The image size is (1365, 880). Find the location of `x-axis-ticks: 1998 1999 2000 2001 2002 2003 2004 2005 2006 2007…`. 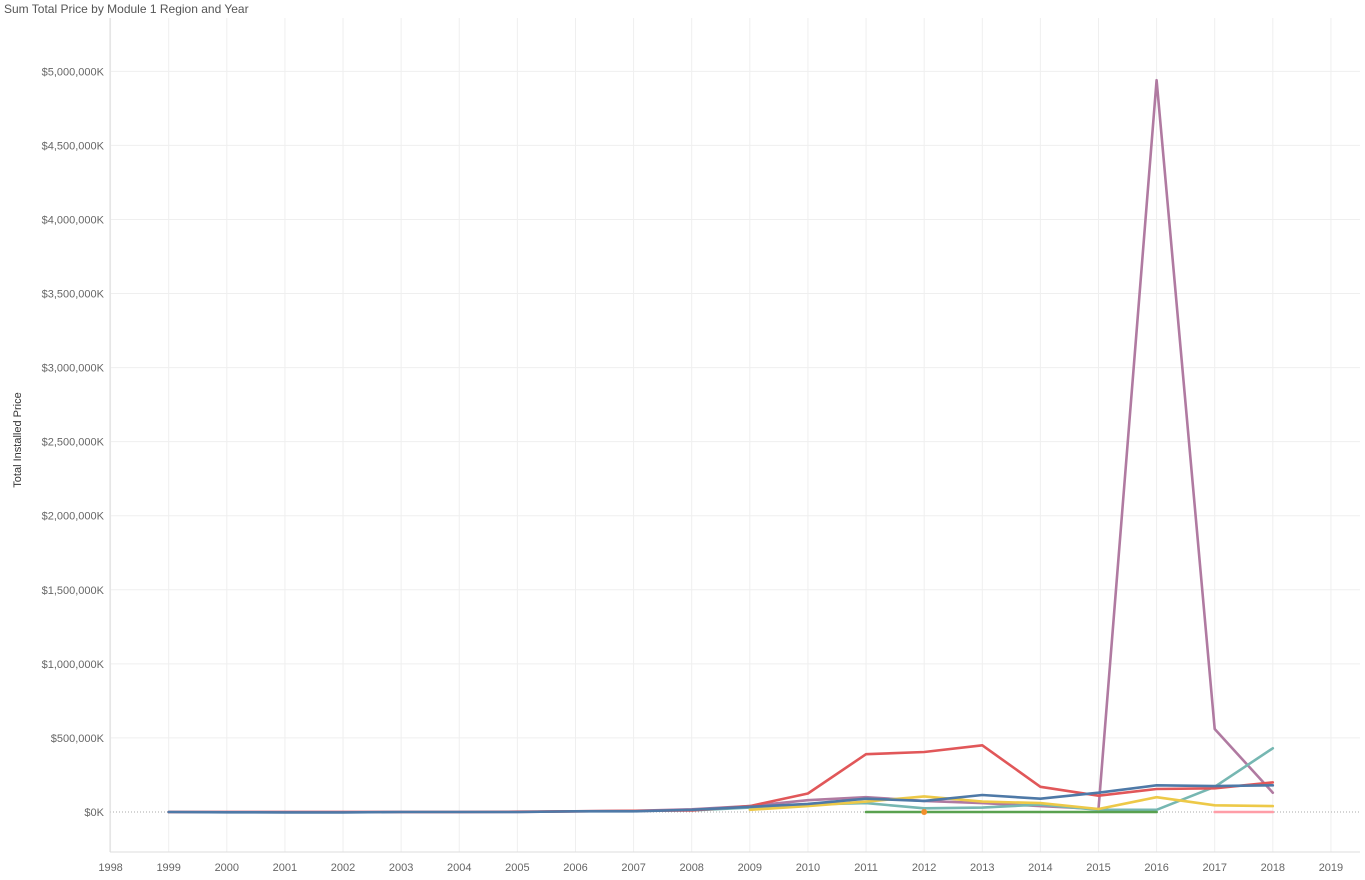

x-axis-ticks: 1998 1999 2000 2001 2002 2003 2004 2005 2006 2007… is located at coordinates (720, 868).